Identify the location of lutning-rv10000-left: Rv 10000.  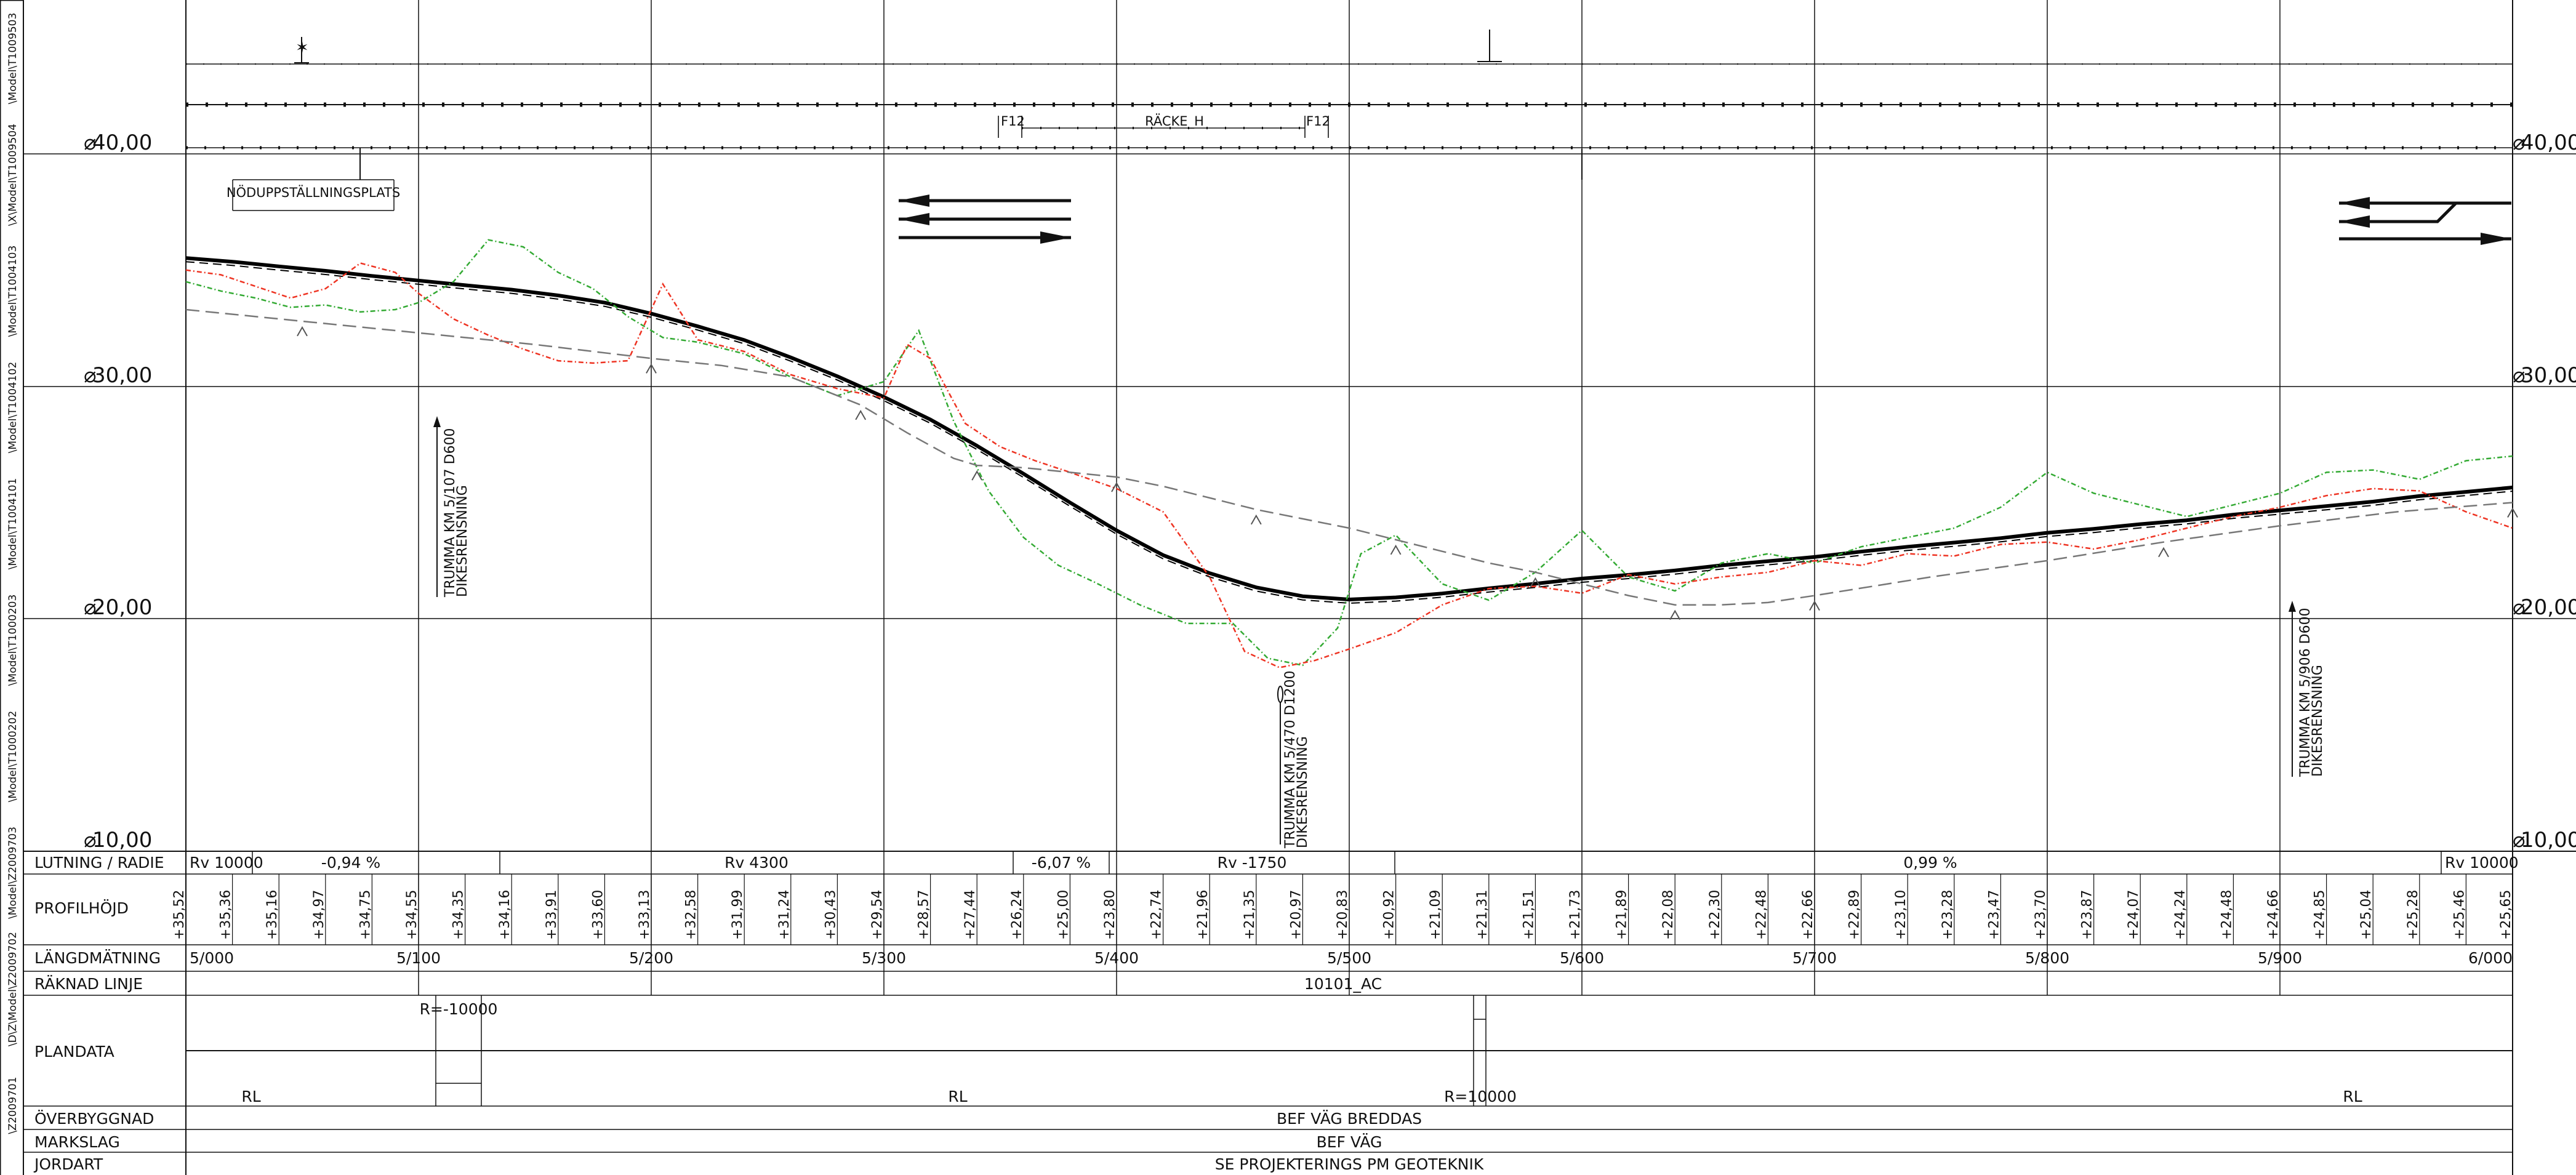
(227, 863).